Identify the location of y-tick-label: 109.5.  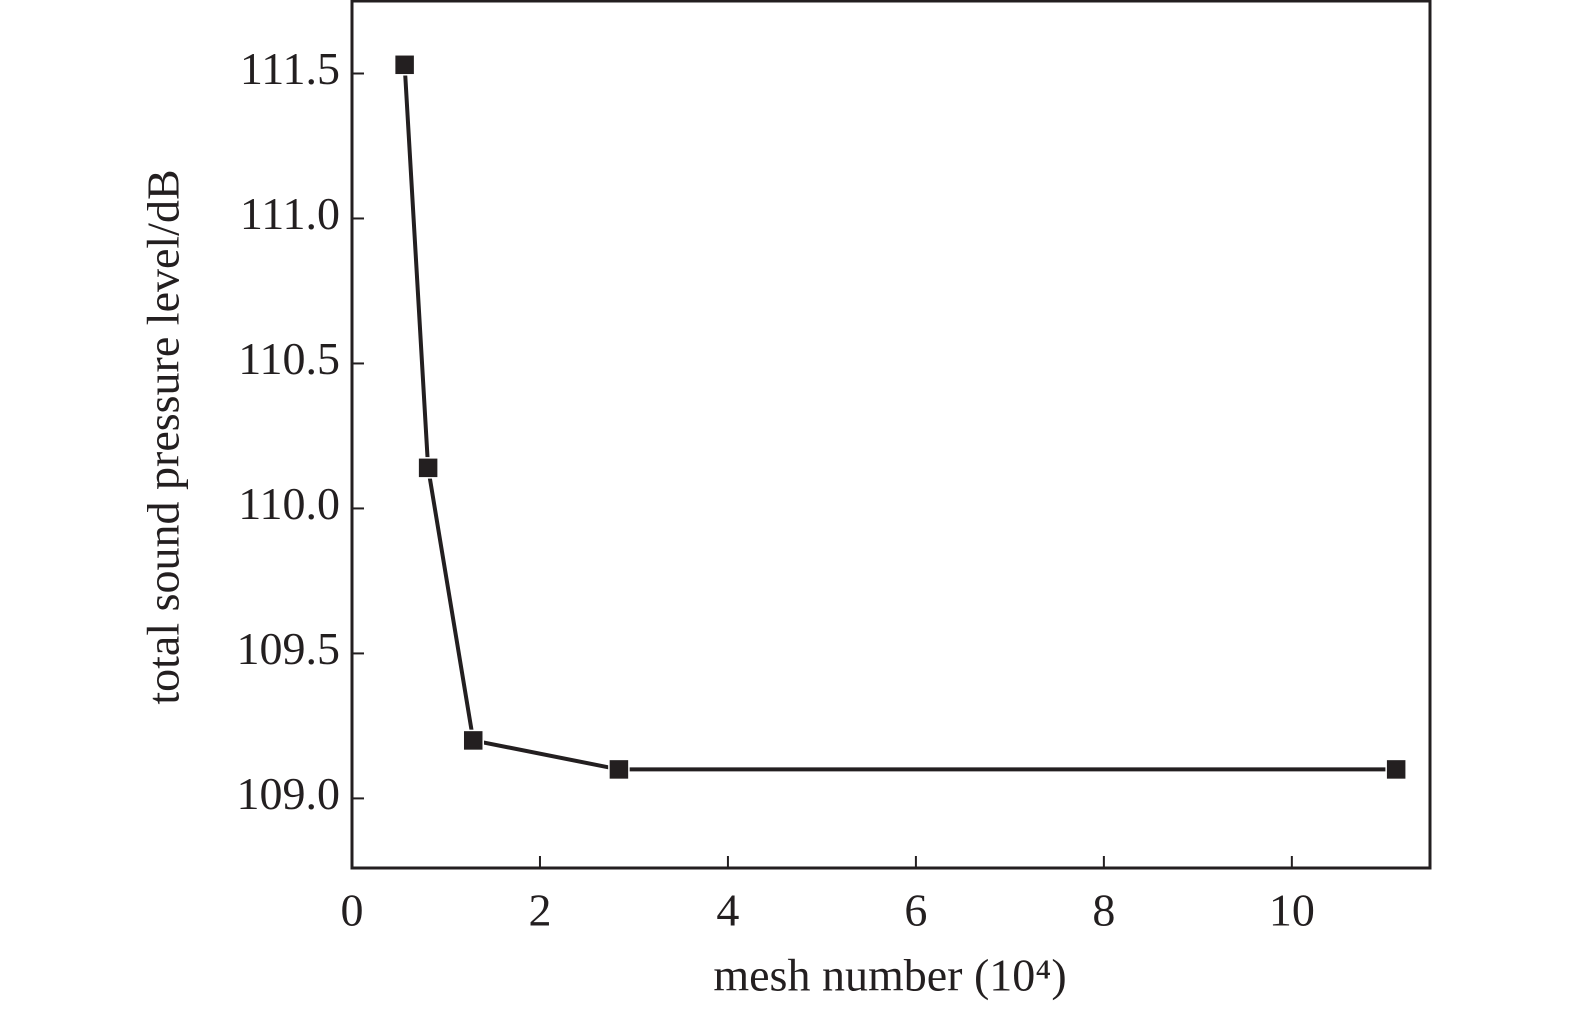
(289, 648).